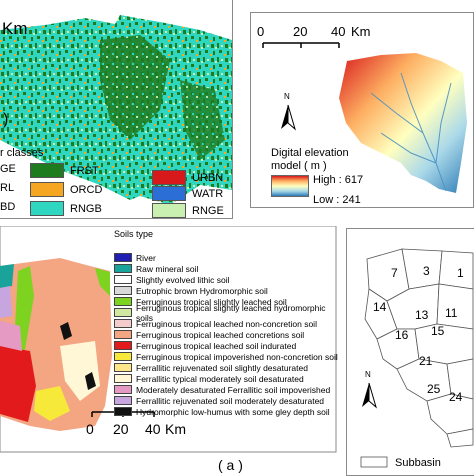 This screenshot has height=476, width=474. I want to click on drainage-network, so click(411, 132).